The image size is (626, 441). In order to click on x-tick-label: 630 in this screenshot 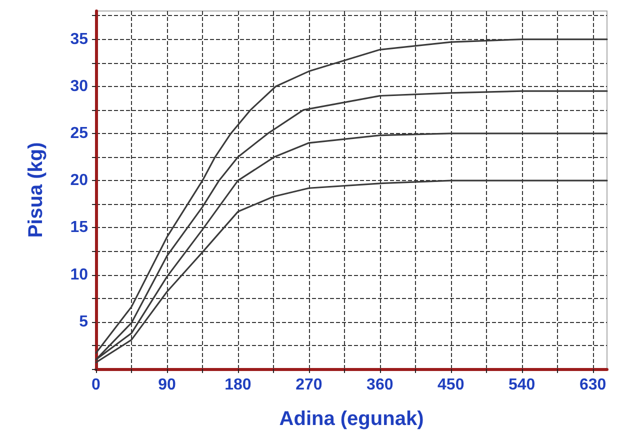, I will do `click(592, 385)`.